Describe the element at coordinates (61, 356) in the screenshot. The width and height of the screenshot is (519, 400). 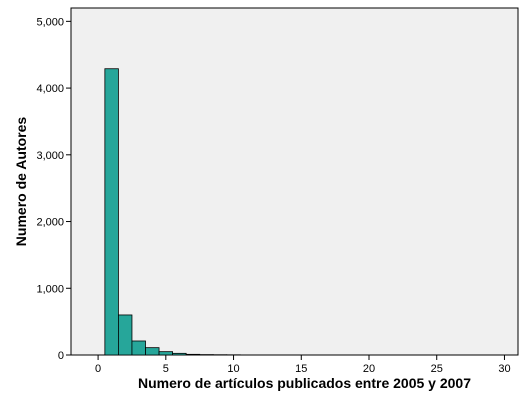
I see `y-tick-label: 0` at that location.